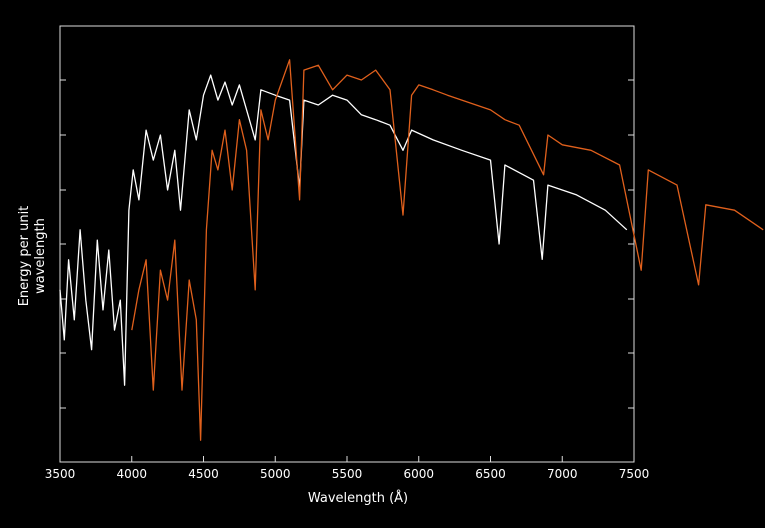  Describe the element at coordinates (418, 474) in the screenshot. I see `x-tick-label: 6000` at that location.